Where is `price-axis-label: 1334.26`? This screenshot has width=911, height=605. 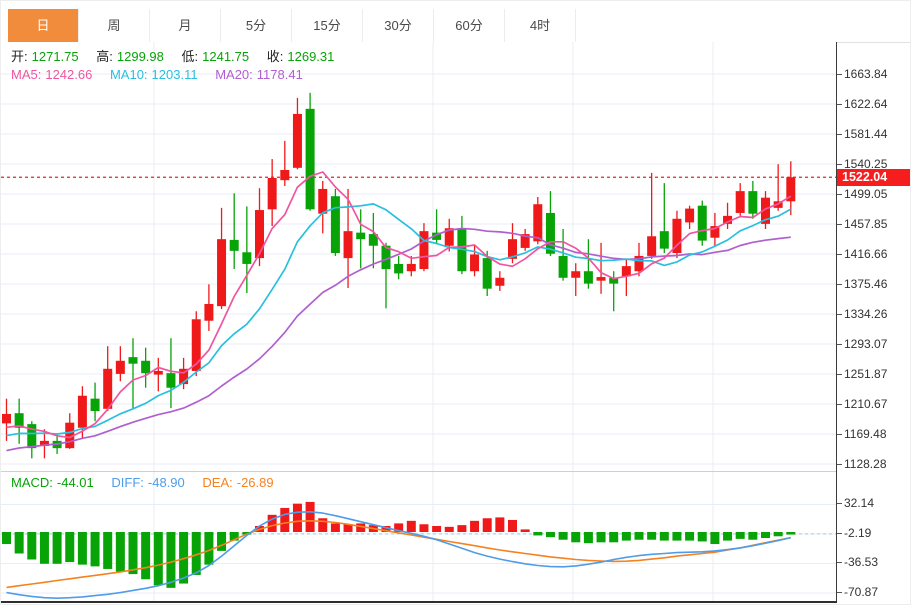 price-axis-label: 1334.26 is located at coordinates (866, 314).